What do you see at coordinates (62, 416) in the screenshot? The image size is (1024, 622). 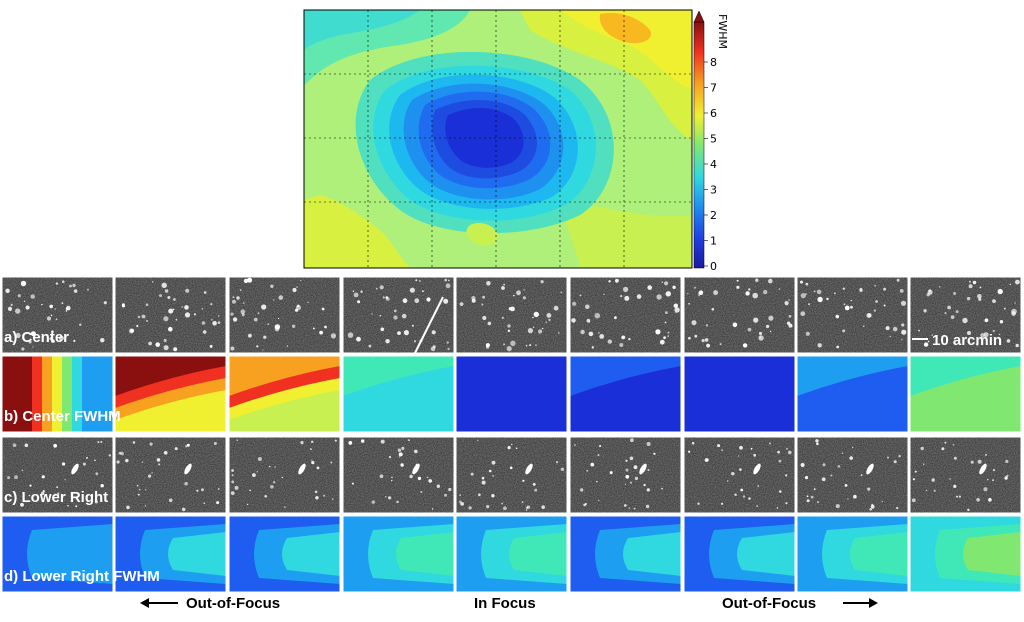 I see `row-label: b) Center FWHM` at bounding box center [62, 416].